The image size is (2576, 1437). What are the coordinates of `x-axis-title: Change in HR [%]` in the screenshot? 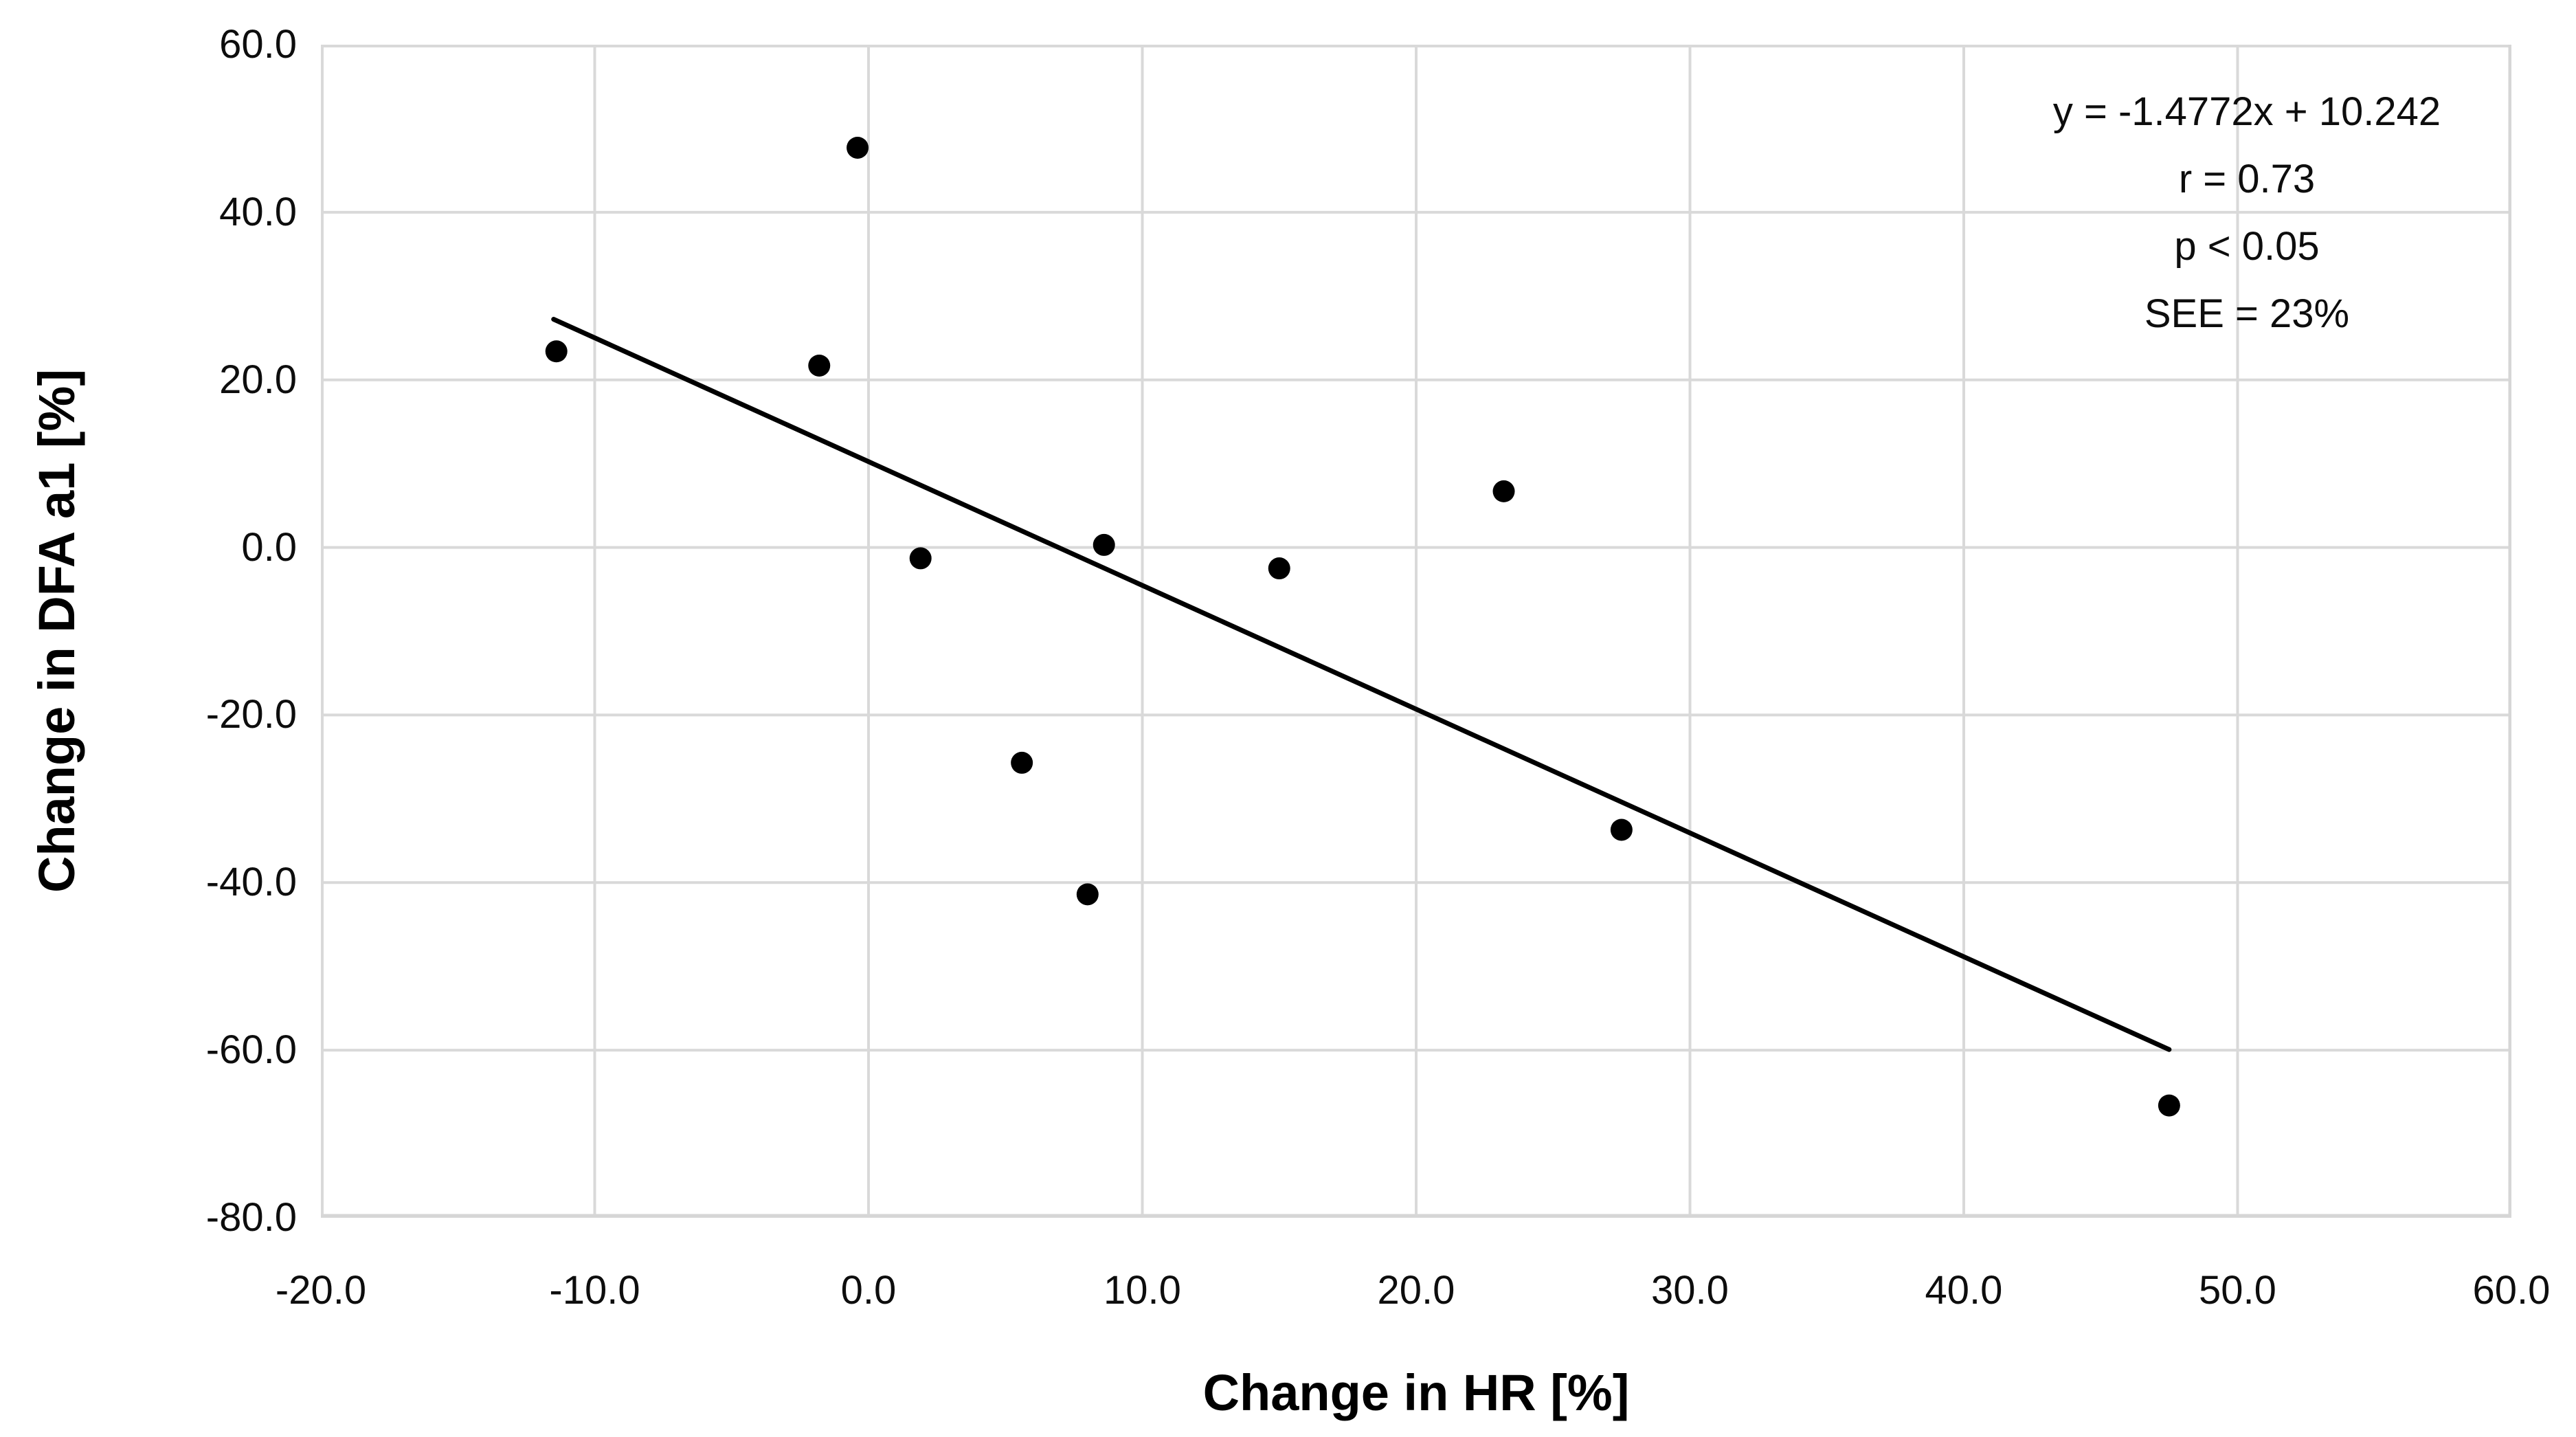 It's located at (1416, 1392).